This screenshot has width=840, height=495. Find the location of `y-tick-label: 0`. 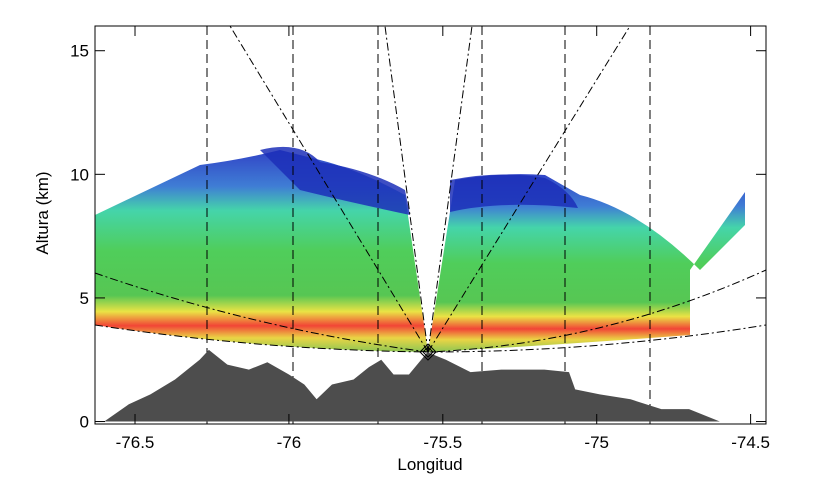

y-tick-label: 0 is located at coordinates (84, 422).